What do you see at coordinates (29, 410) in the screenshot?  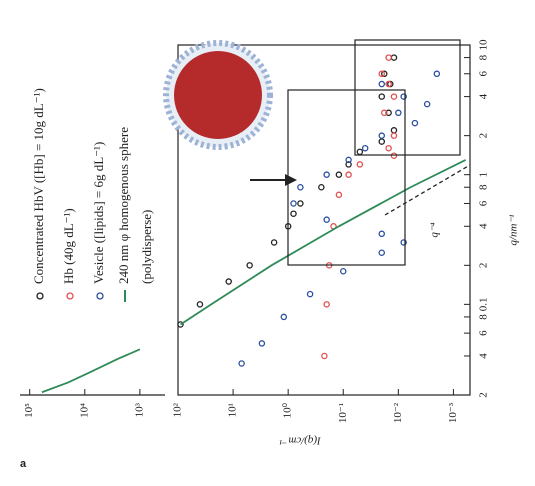 I see `y-tick-label: 10⁵` at bounding box center [29, 410].